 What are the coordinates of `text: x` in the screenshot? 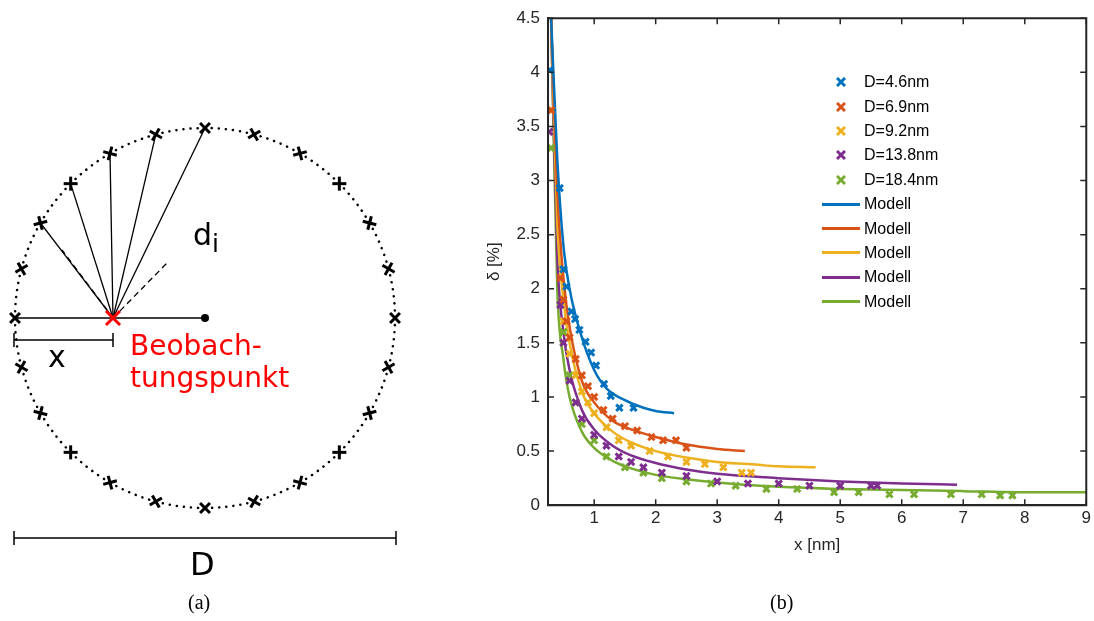 It's located at (57, 356).